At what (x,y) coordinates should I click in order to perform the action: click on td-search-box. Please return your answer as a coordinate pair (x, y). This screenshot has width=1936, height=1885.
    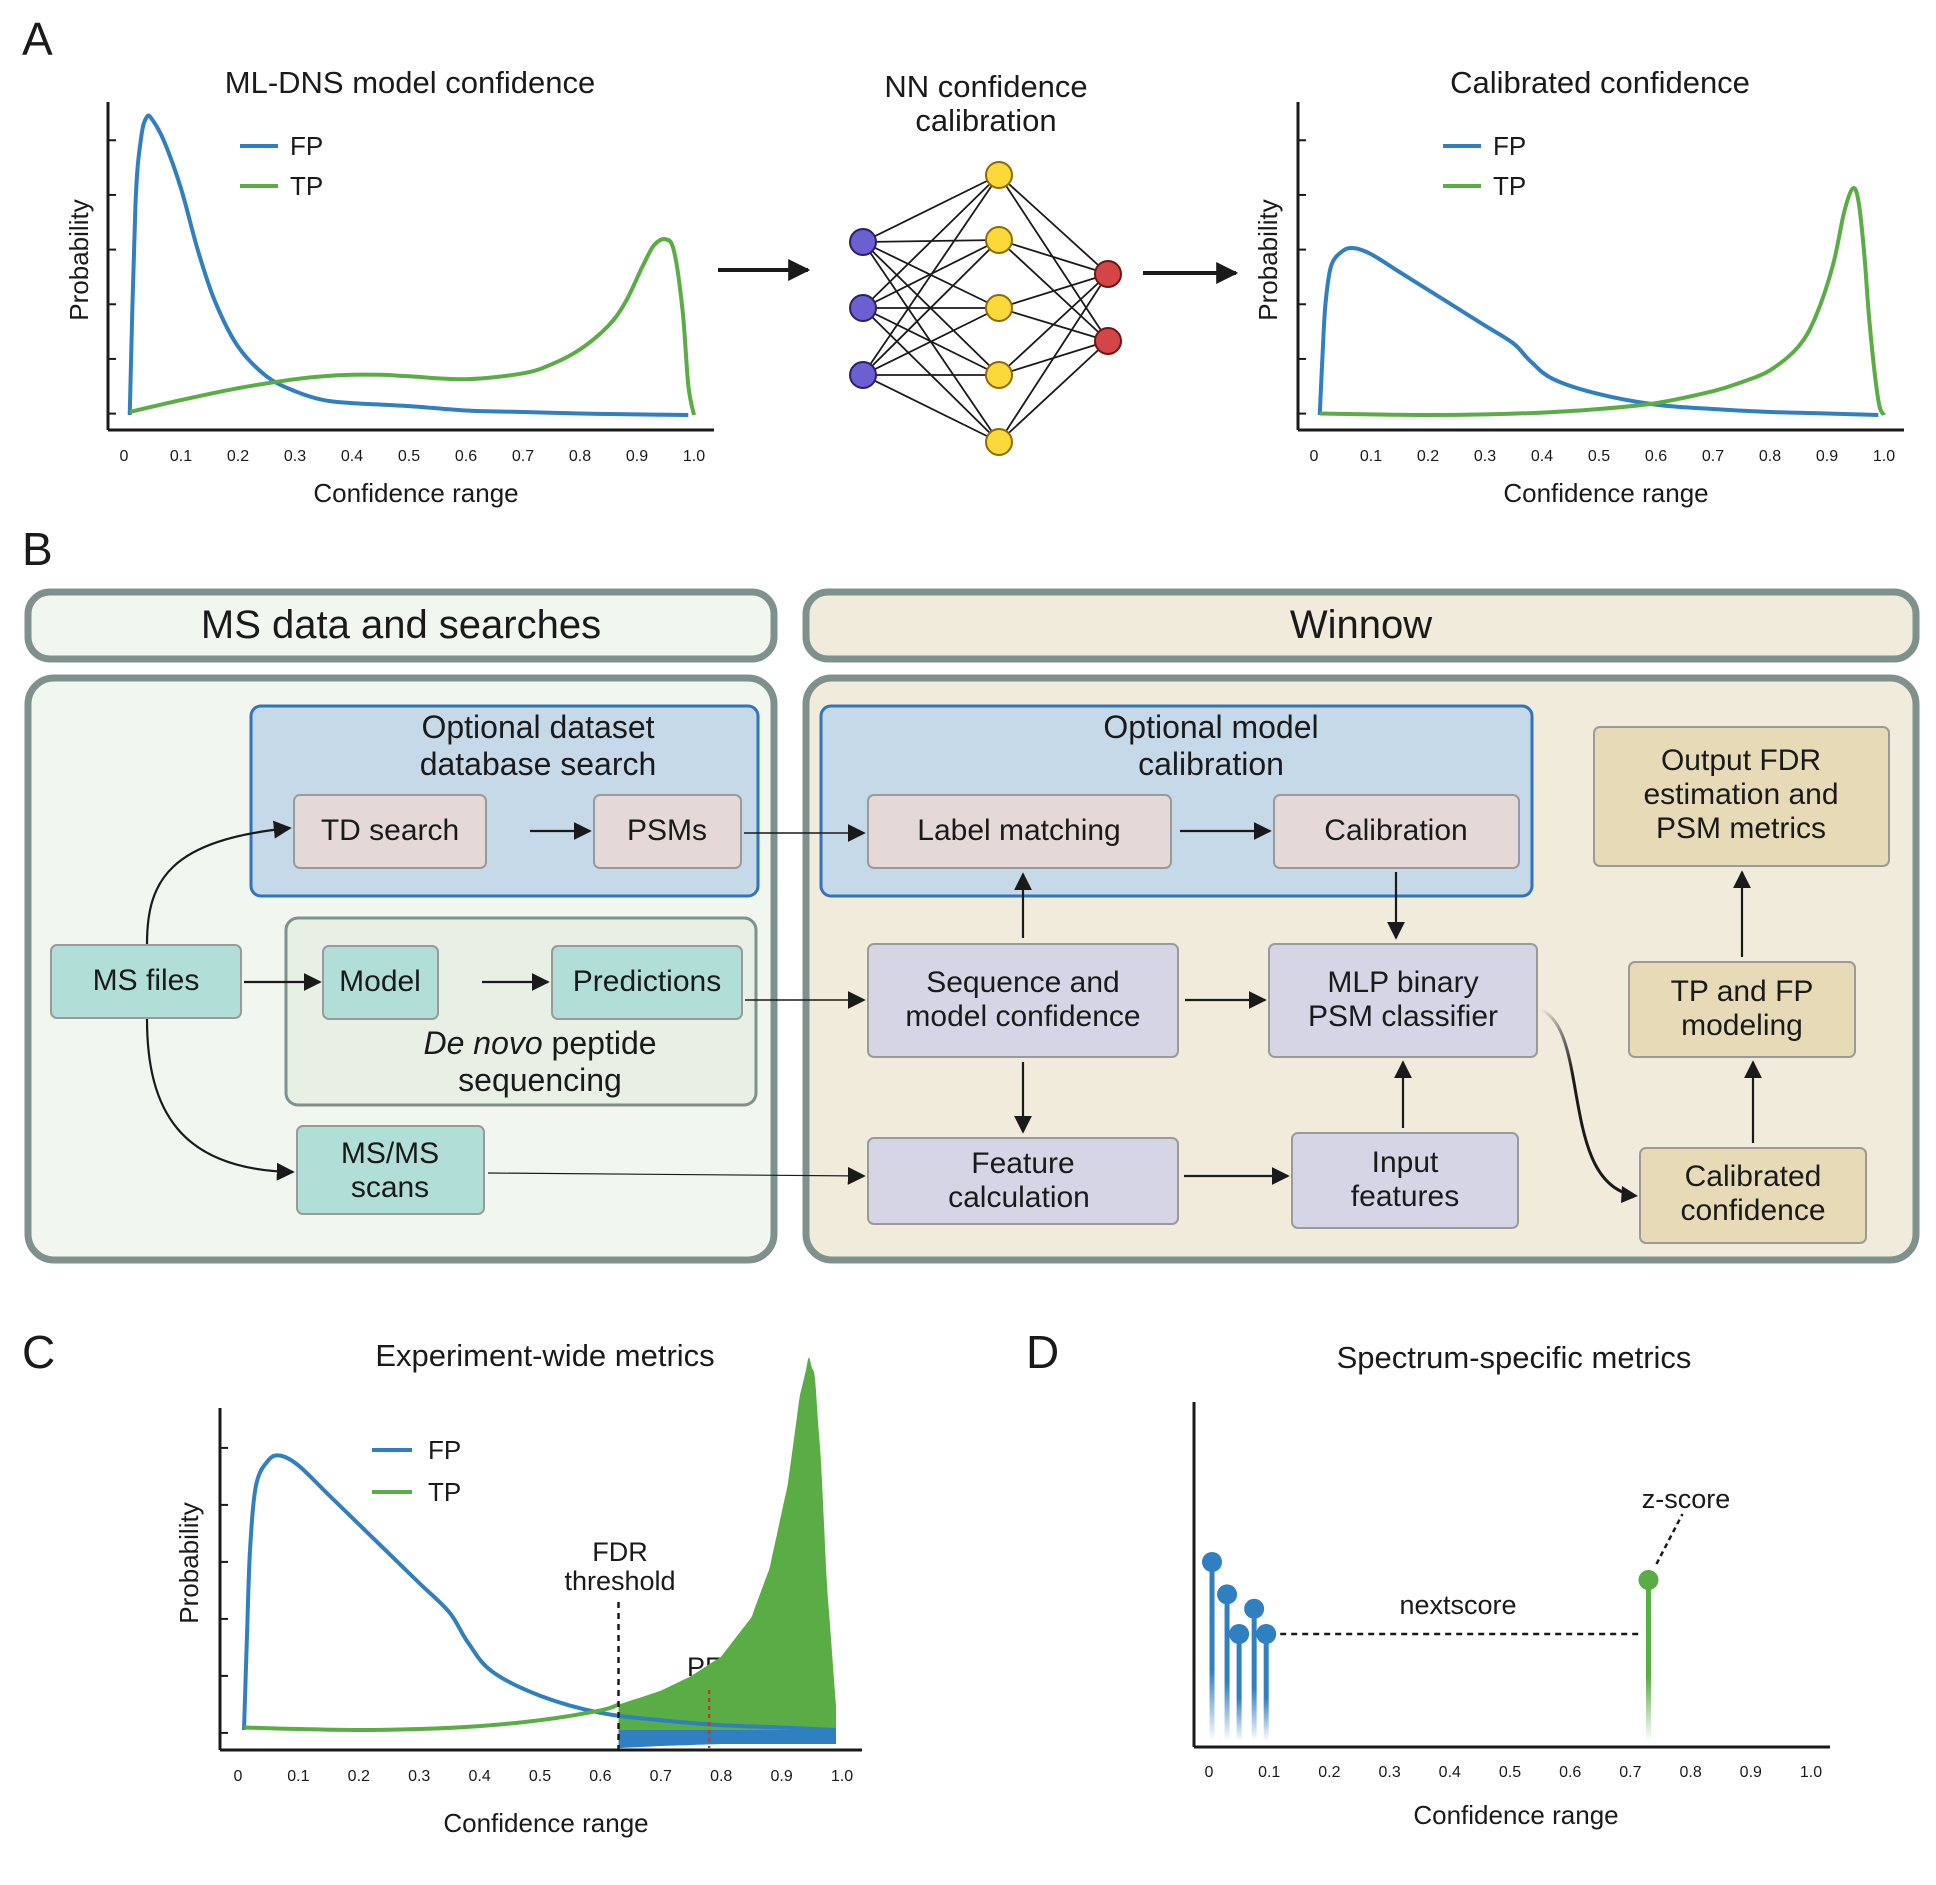
    Looking at the image, I should click on (390, 831).